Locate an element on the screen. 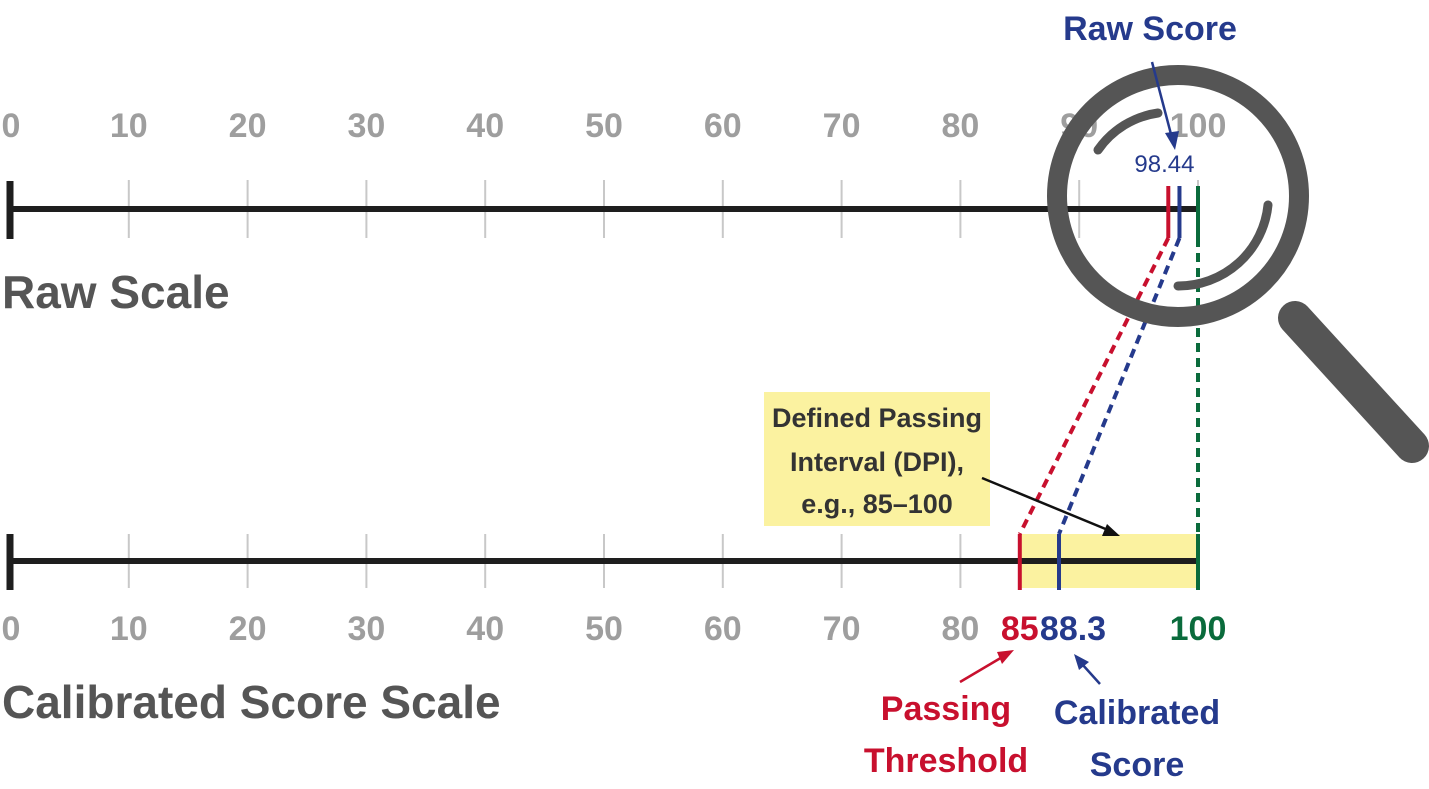 This screenshot has height=789, width=1429. dpi-callout-box is located at coordinates (877, 459).